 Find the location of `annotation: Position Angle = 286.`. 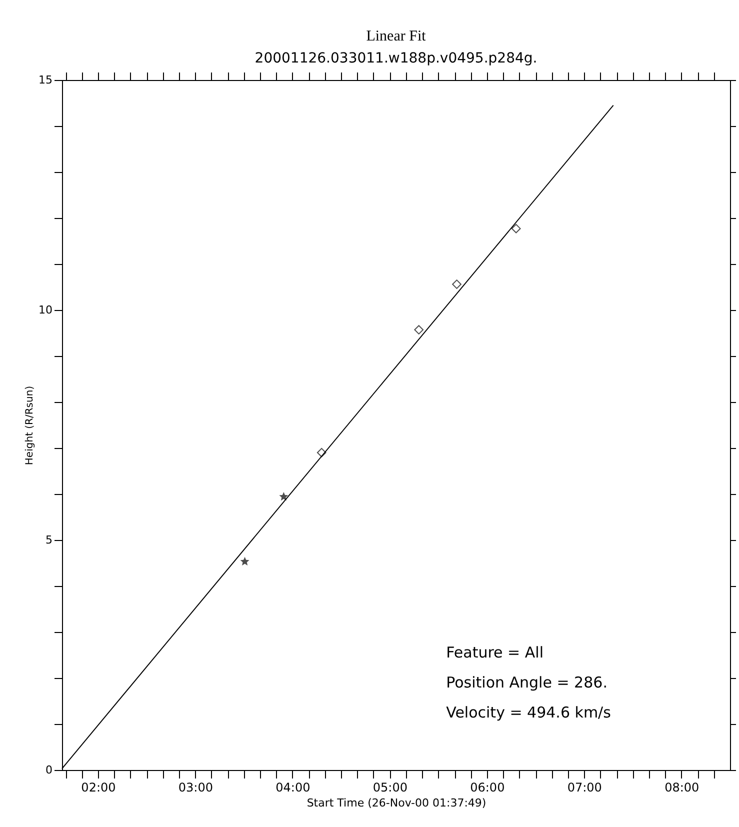

annotation: Position Angle = 286. is located at coordinates (527, 683).